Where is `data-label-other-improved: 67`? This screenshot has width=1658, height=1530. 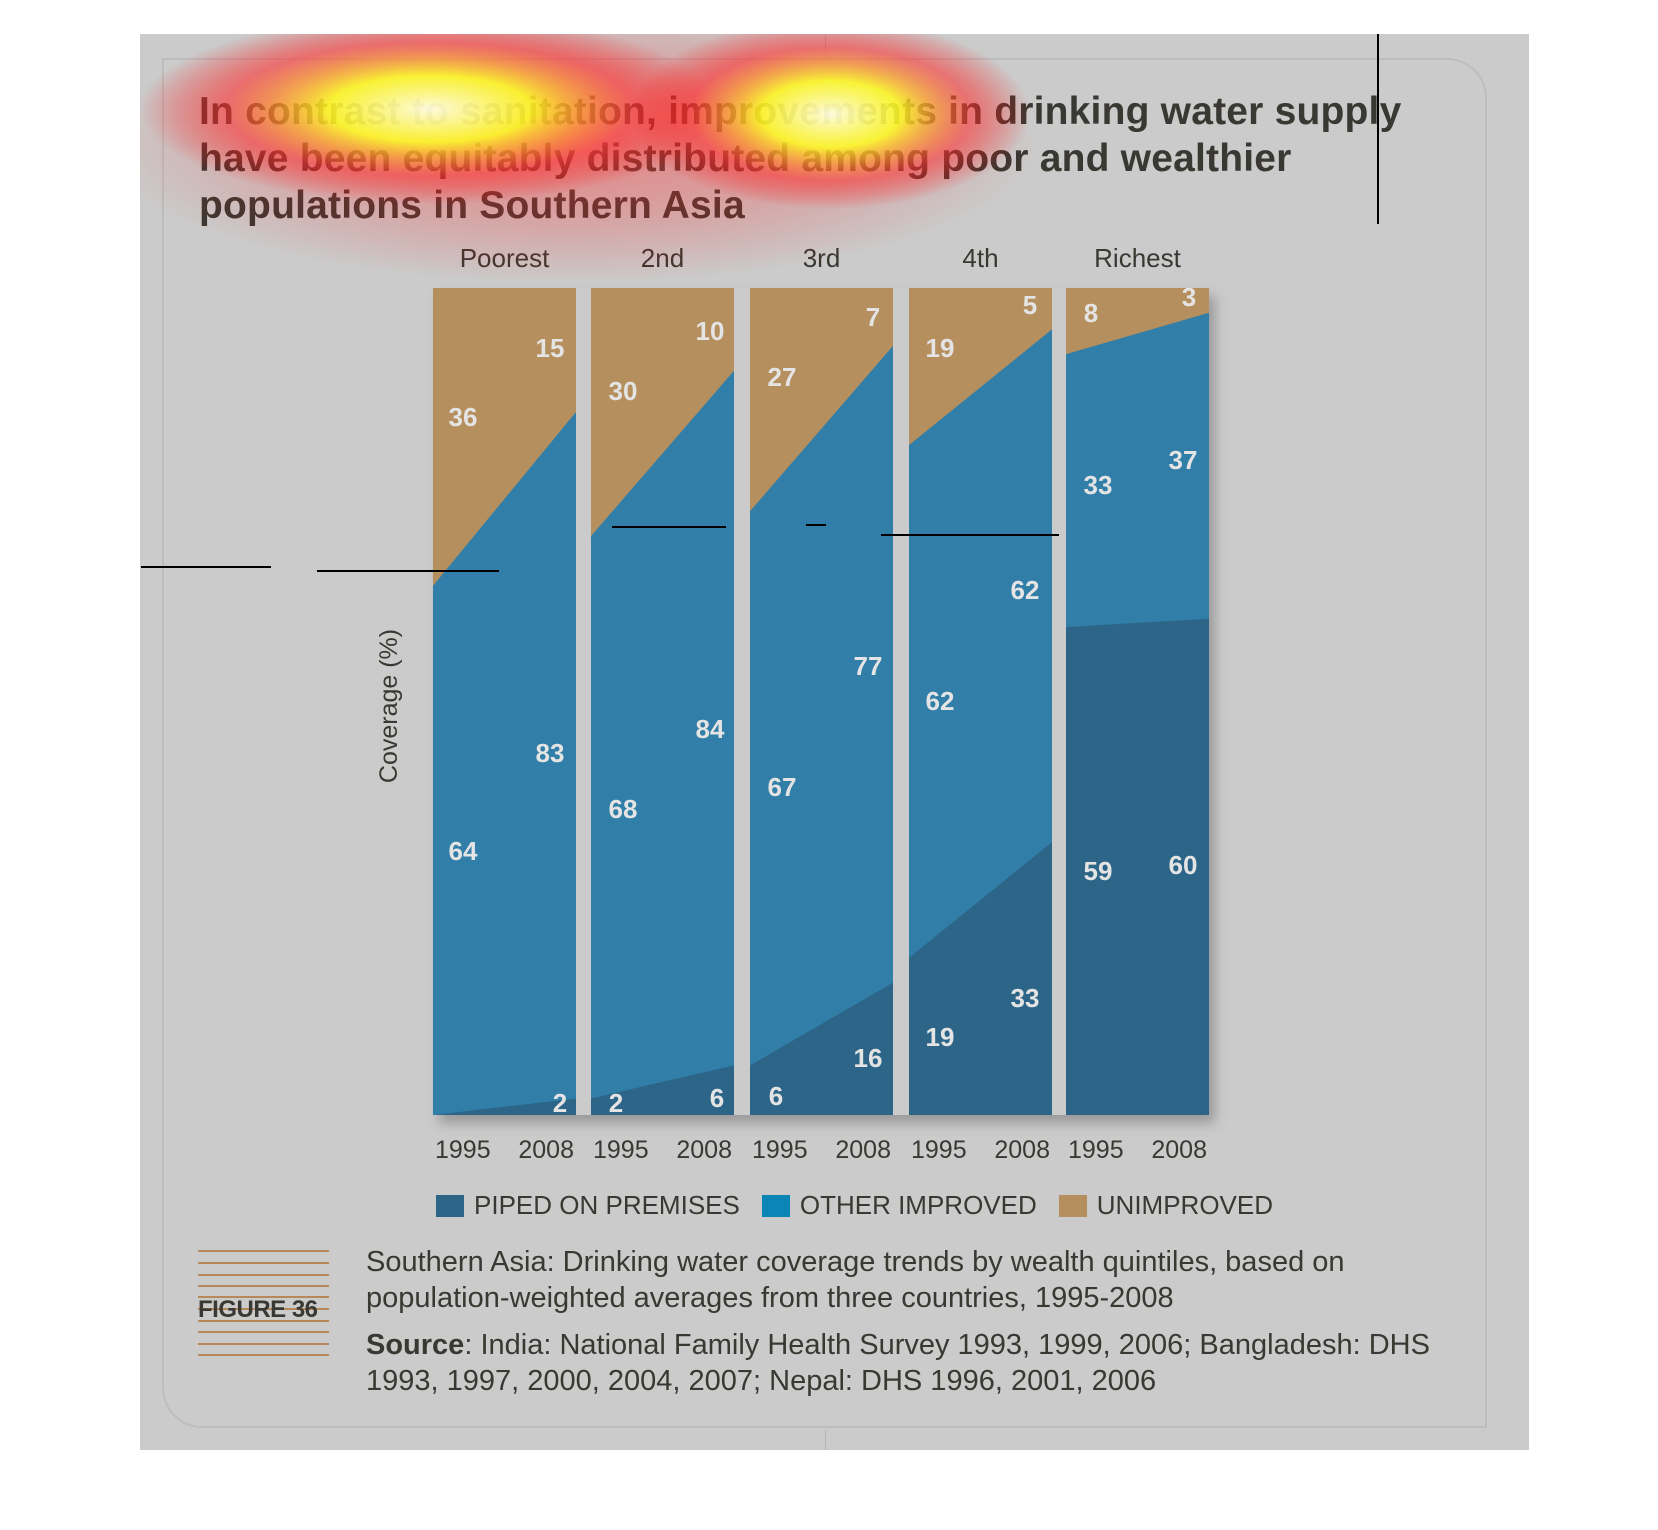 data-label-other-improved: 67 is located at coordinates (782, 787).